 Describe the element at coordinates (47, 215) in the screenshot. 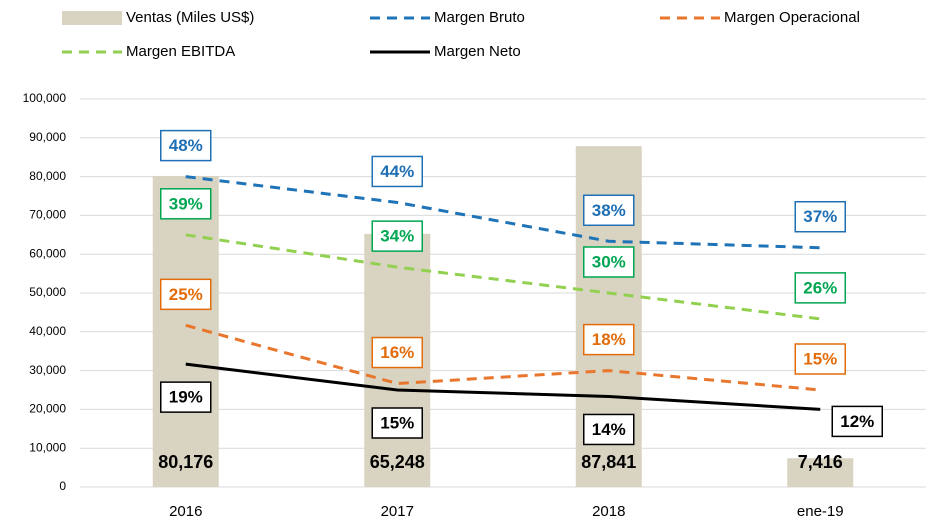

I see `y-tick-label: 70,000` at that location.